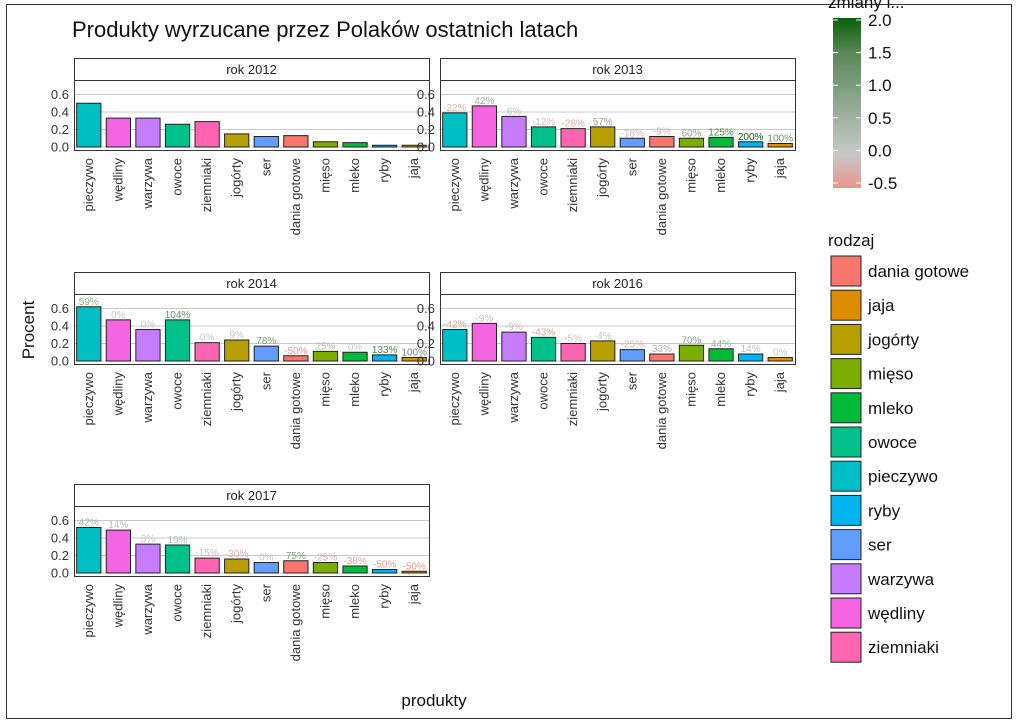 This screenshot has height=723, width=1019. I want to click on change-label: 70%, so click(691, 340).